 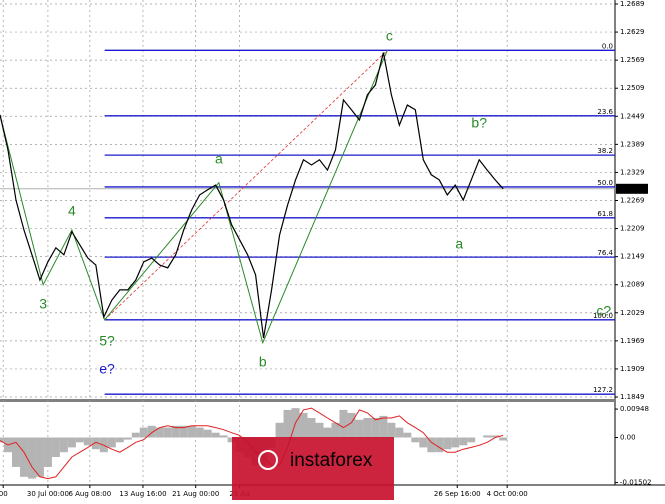 What do you see at coordinates (632, 32) in the screenshot?
I see `y-tick-label: 1.2629` at bounding box center [632, 32].